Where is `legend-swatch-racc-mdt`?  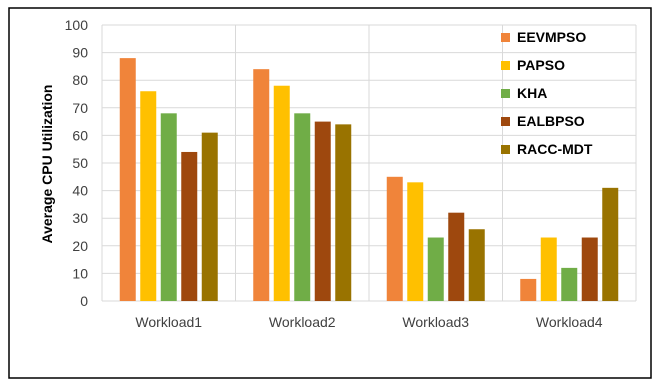 legend-swatch-racc-mdt is located at coordinates (505, 149).